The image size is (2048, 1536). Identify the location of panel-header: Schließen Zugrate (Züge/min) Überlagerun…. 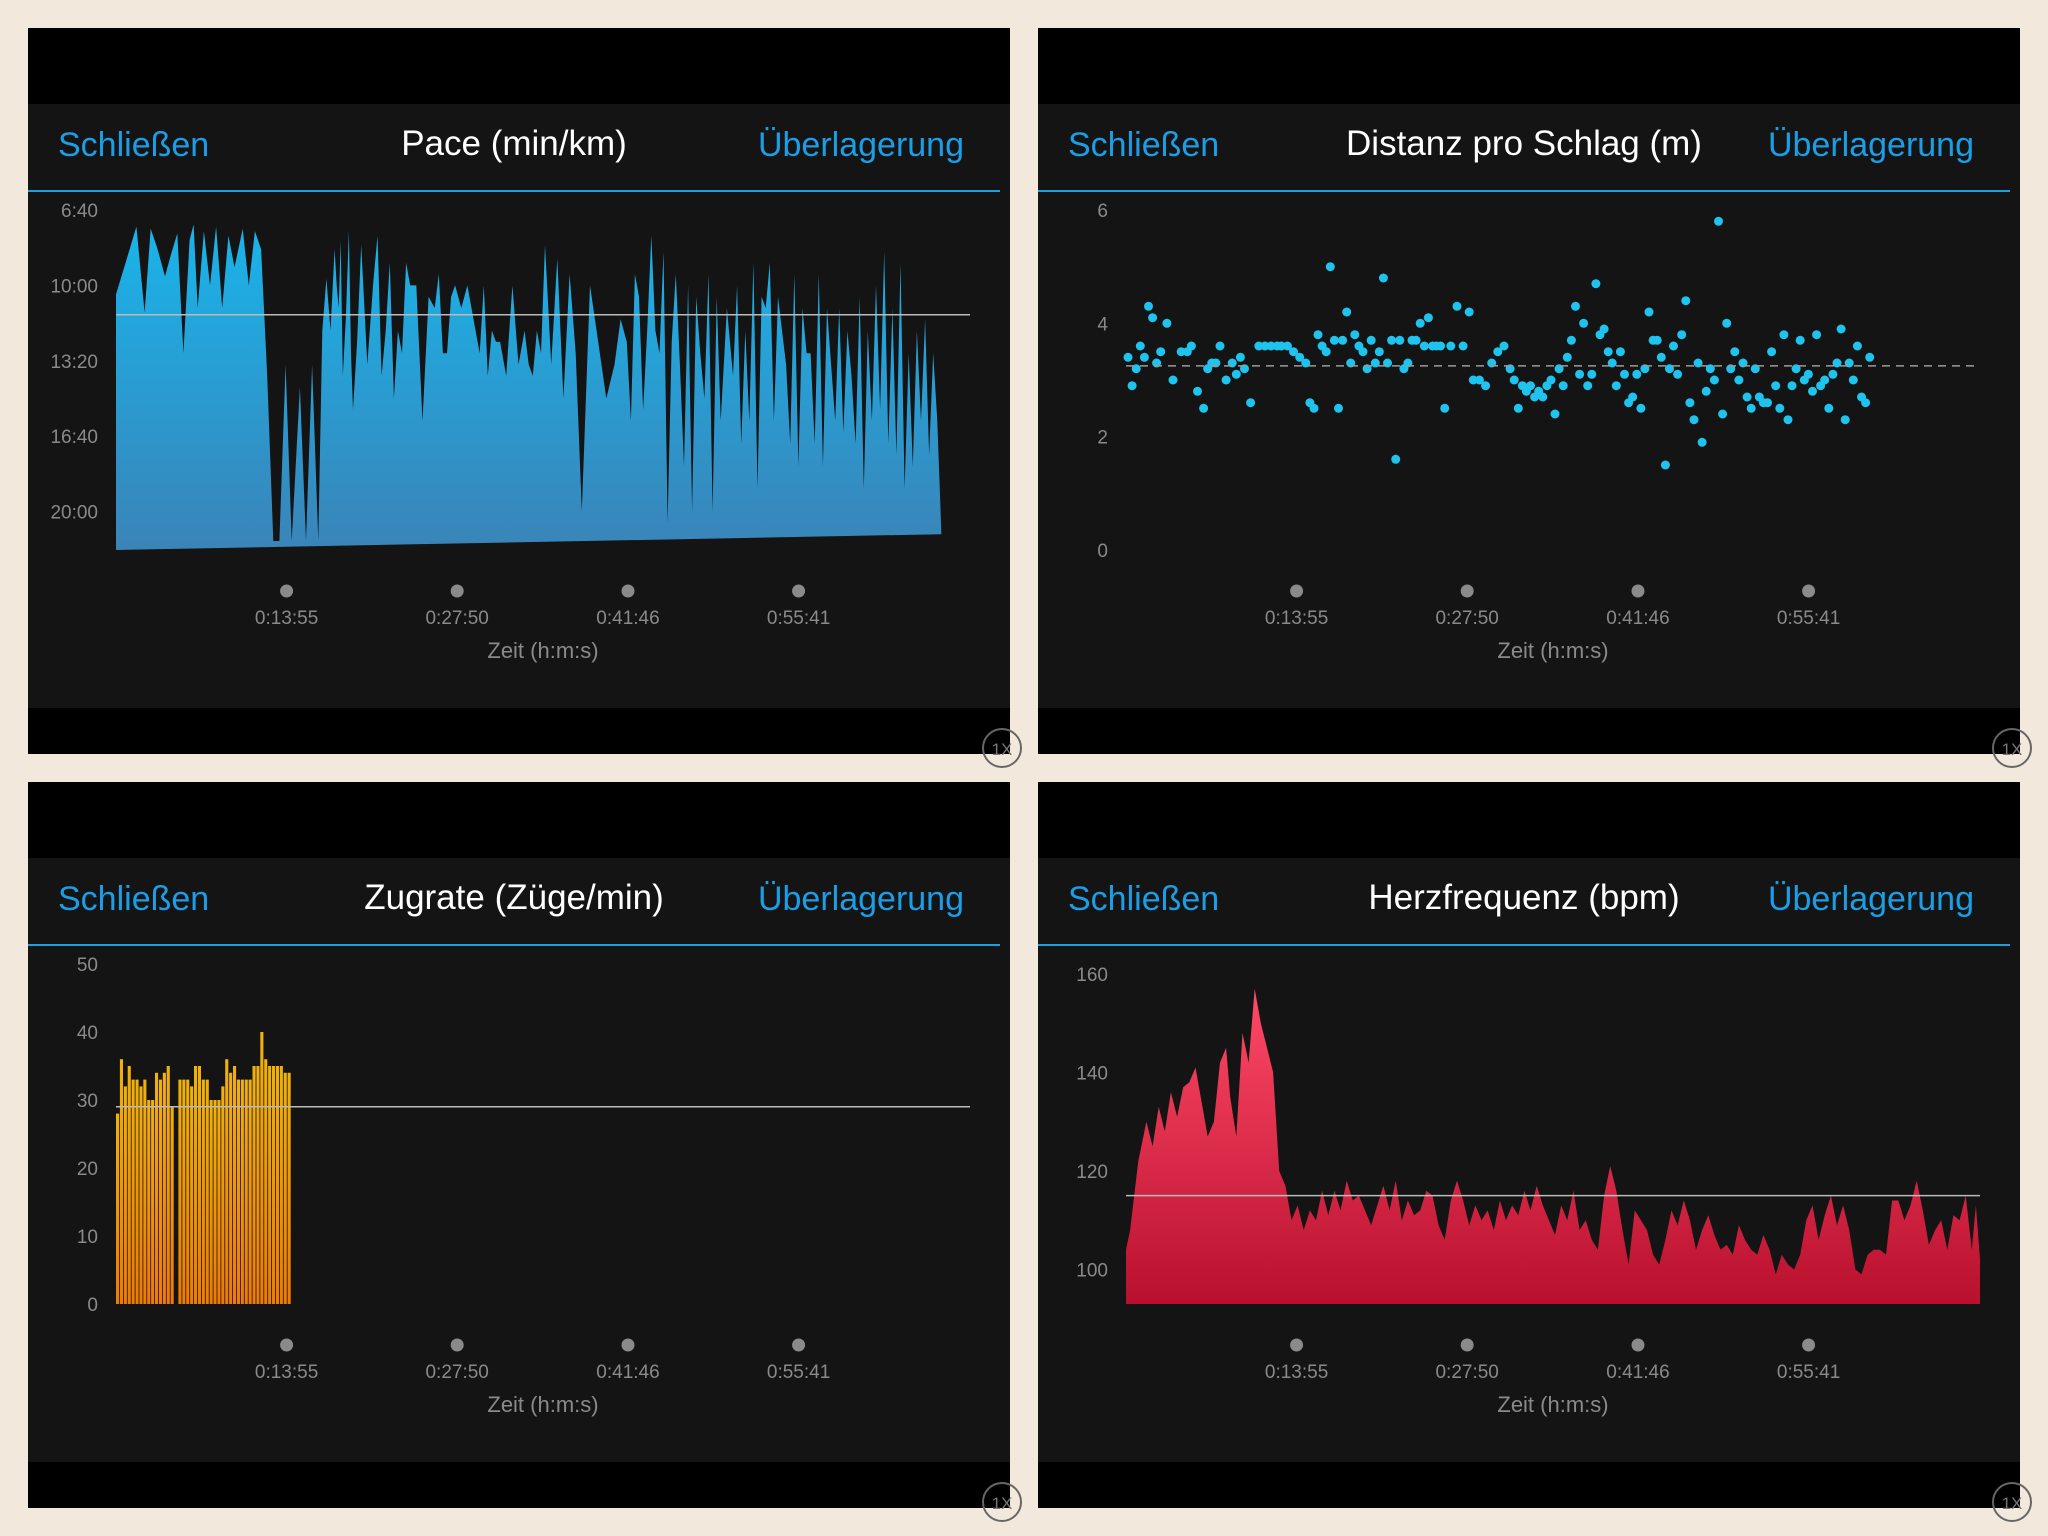
(514, 902).